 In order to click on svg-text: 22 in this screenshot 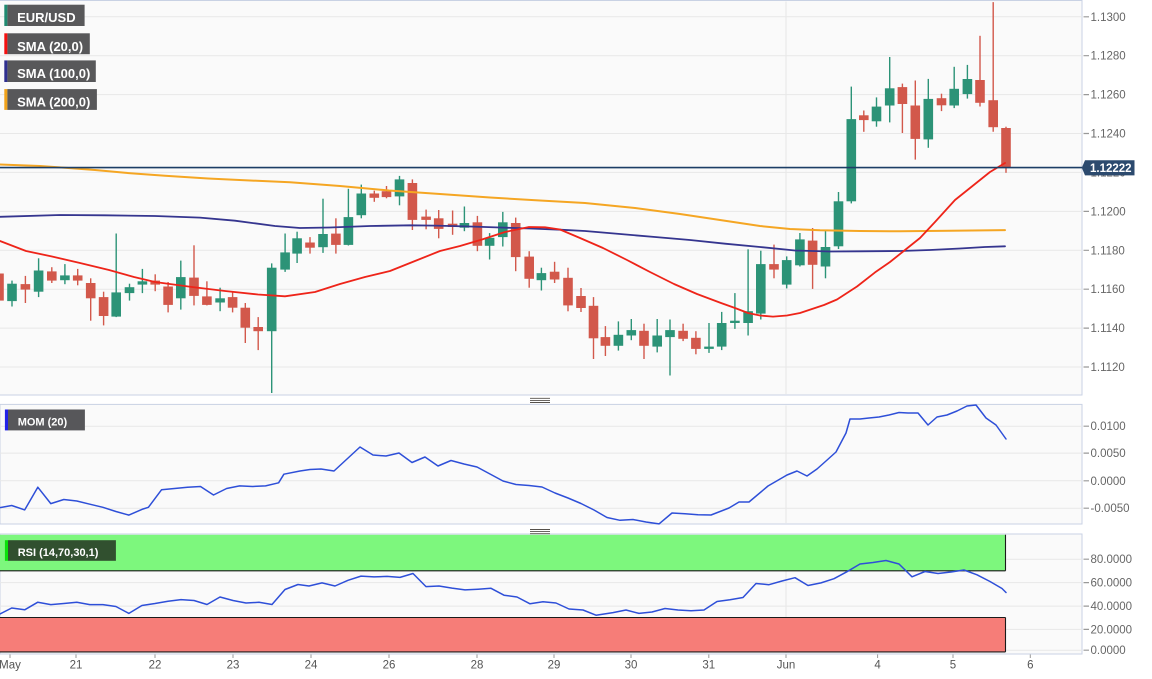, I will do `click(155, 666)`.